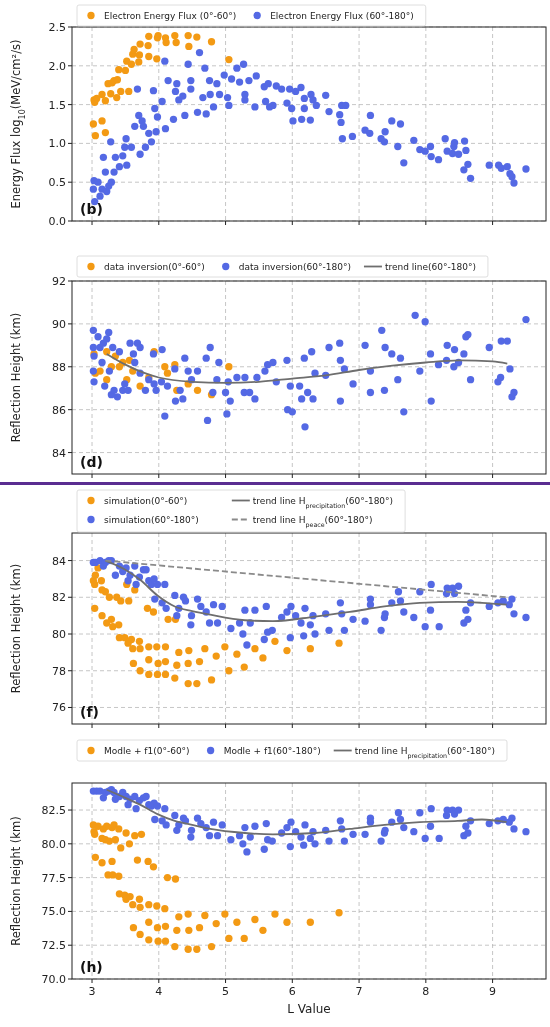  What do you see at coordinates (309, 1009) in the screenshot?
I see `x-axis-title: L Value` at bounding box center [309, 1009].